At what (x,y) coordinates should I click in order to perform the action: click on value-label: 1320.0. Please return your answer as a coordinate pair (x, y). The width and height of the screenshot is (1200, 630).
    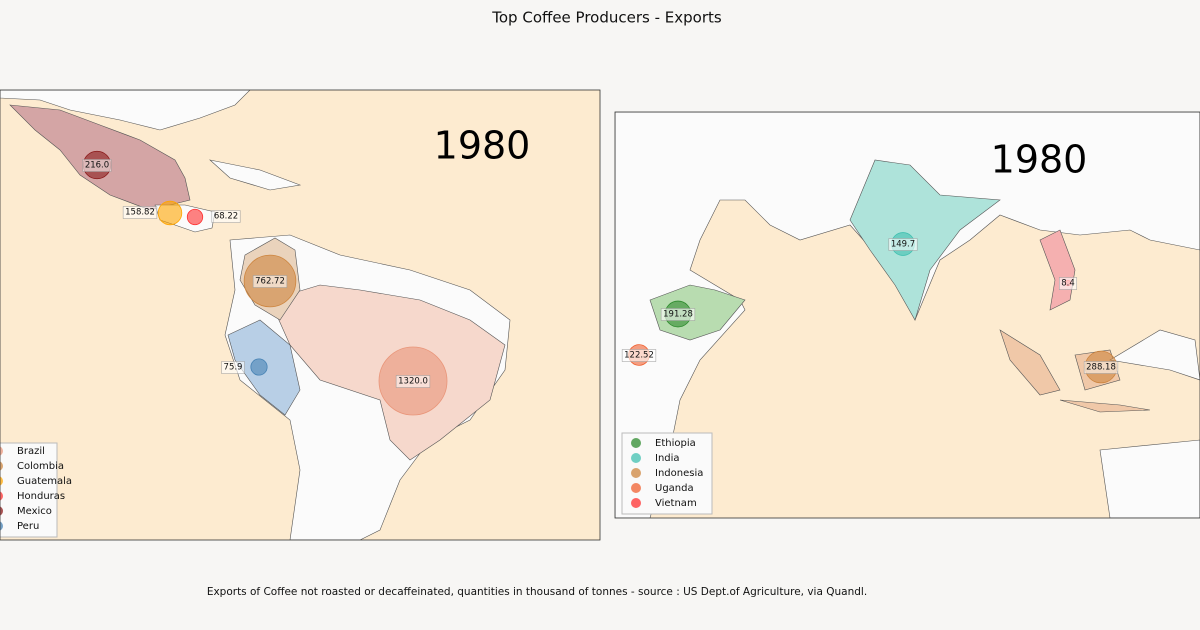
    Looking at the image, I should click on (413, 382).